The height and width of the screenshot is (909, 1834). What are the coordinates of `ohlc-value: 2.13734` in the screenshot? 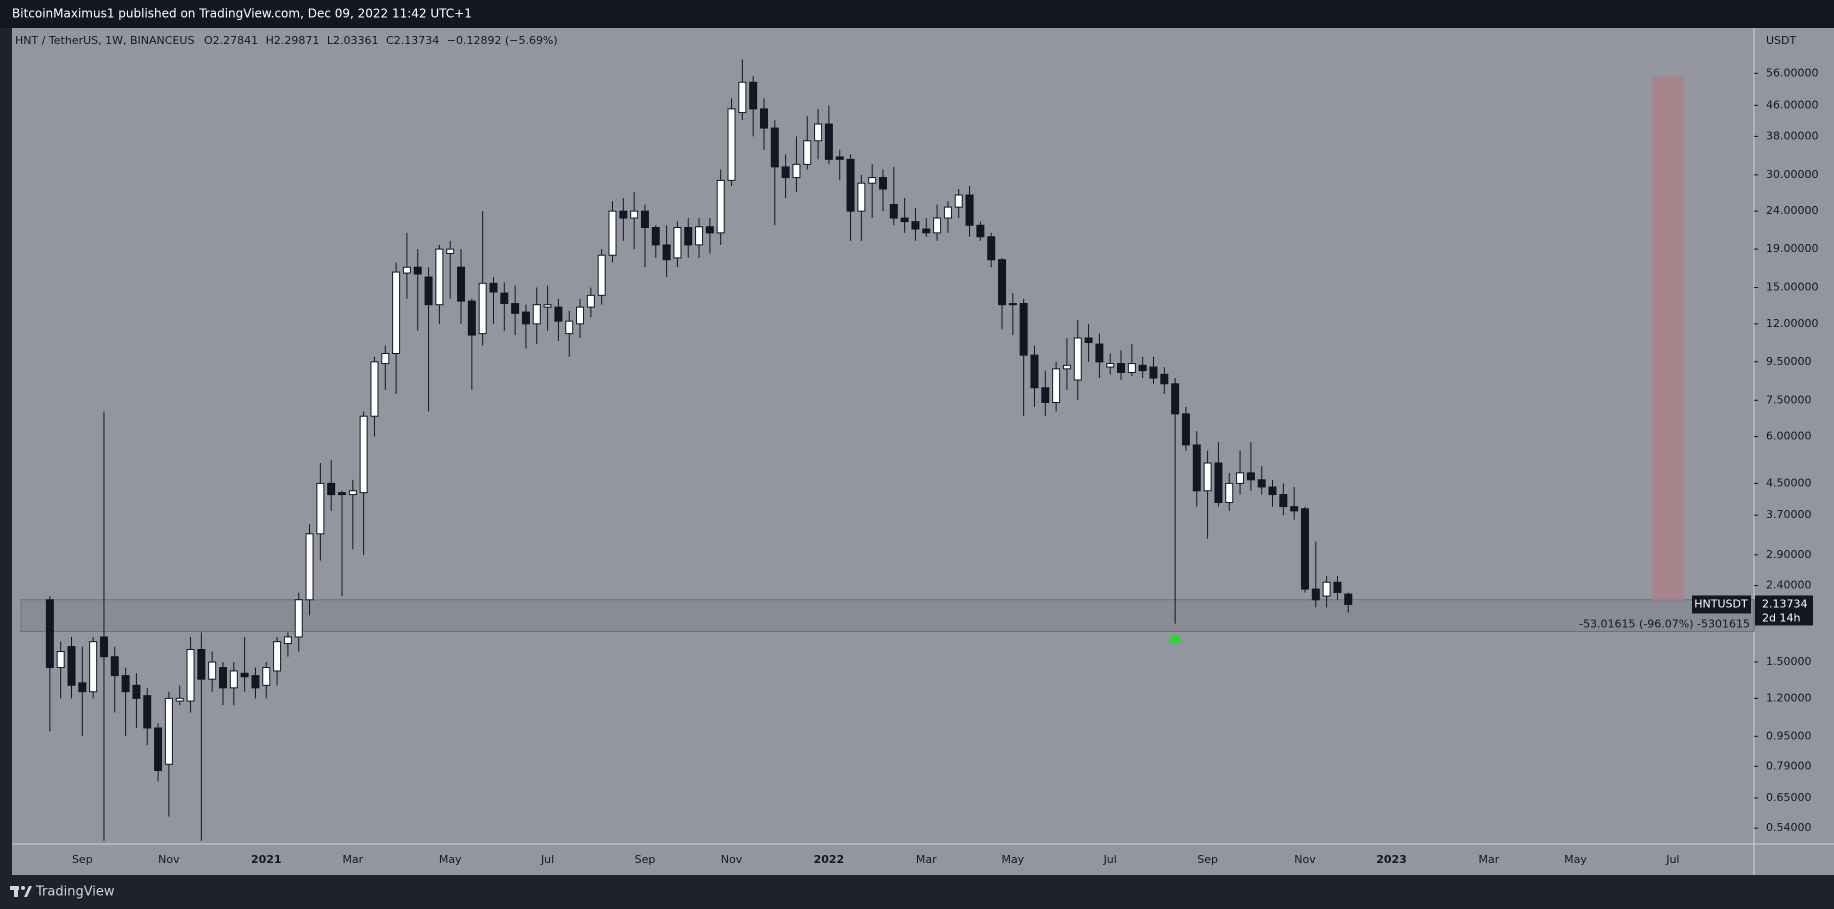 It's located at (417, 40).